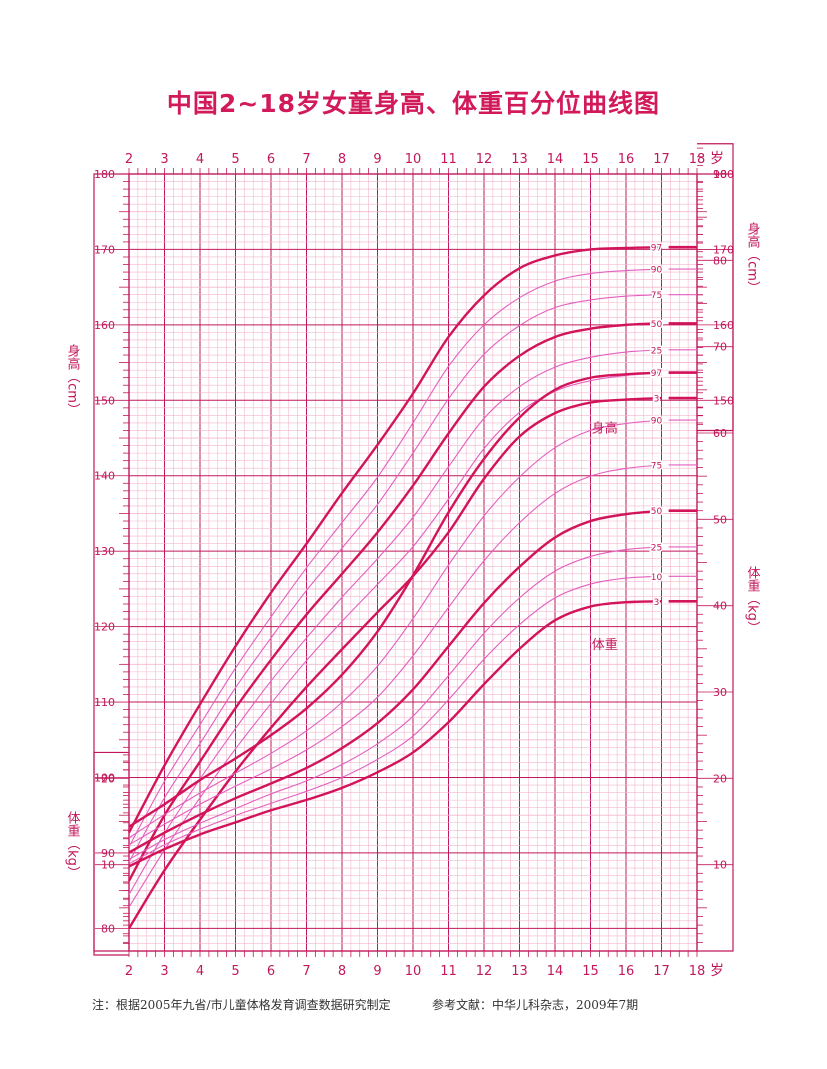  I want to click on weight-tick-label-right: 10, so click(720, 865).